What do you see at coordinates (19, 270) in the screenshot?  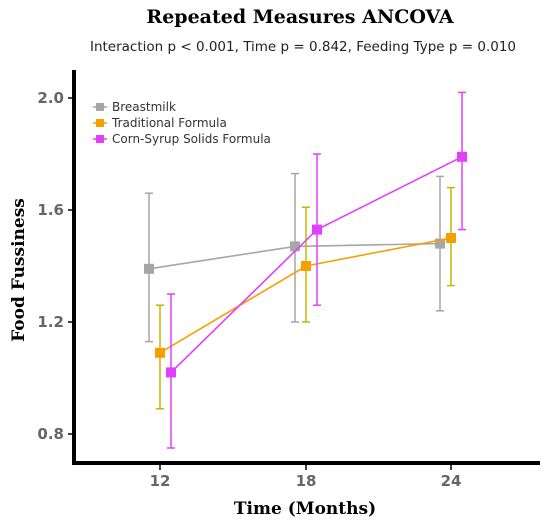 I see `y-axis-label: Food Fussiness` at bounding box center [19, 270].